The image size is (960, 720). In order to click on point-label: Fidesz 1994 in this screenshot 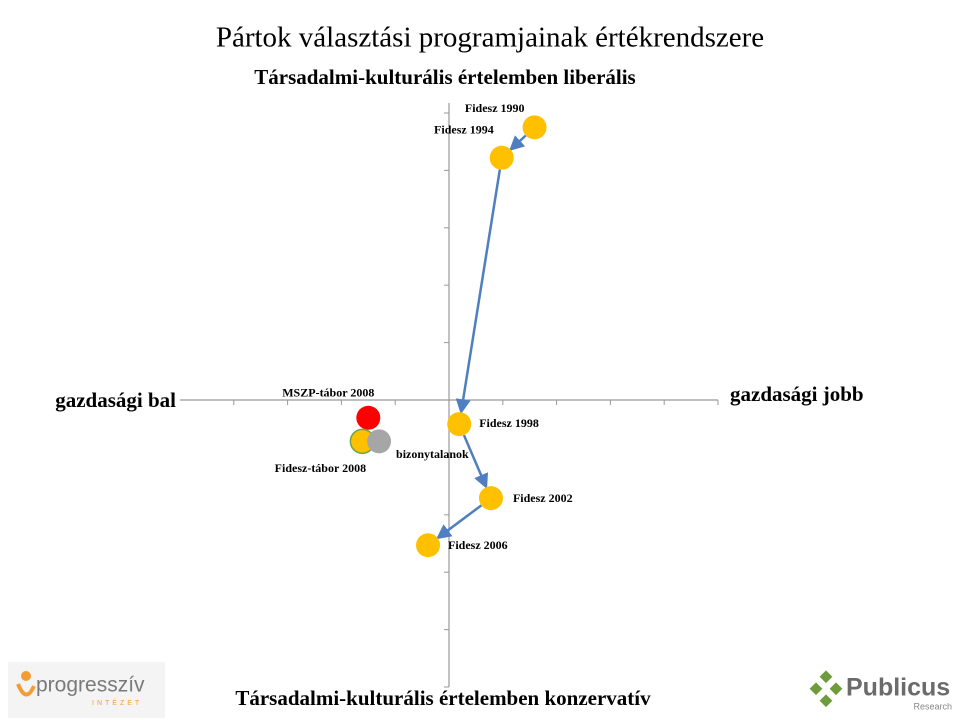, I will do `click(464, 130)`.